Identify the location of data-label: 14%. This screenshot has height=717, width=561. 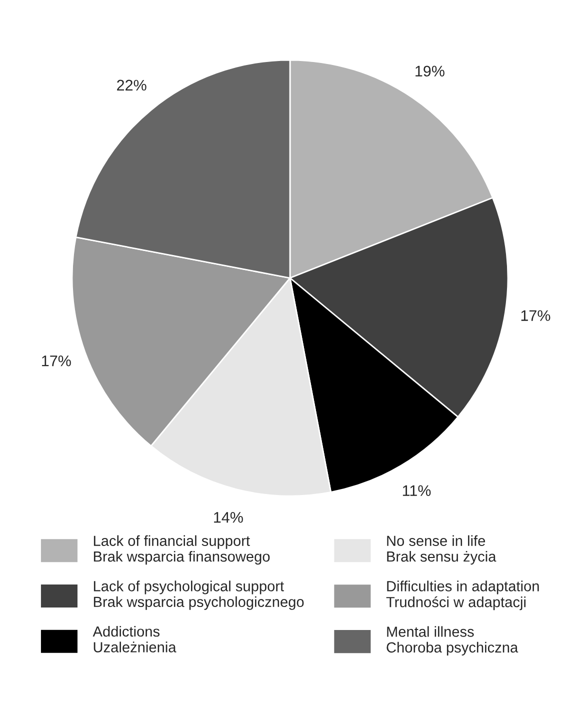
(228, 517).